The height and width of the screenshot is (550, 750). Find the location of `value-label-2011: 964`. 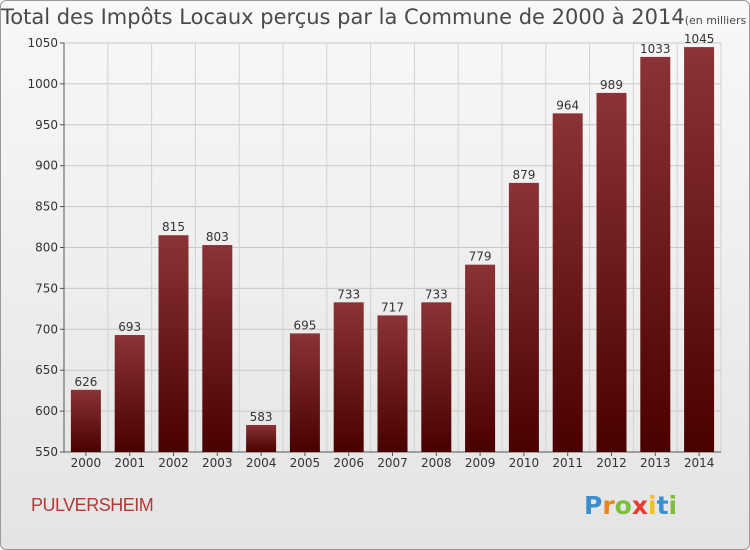

value-label-2011: 964 is located at coordinates (567, 105).